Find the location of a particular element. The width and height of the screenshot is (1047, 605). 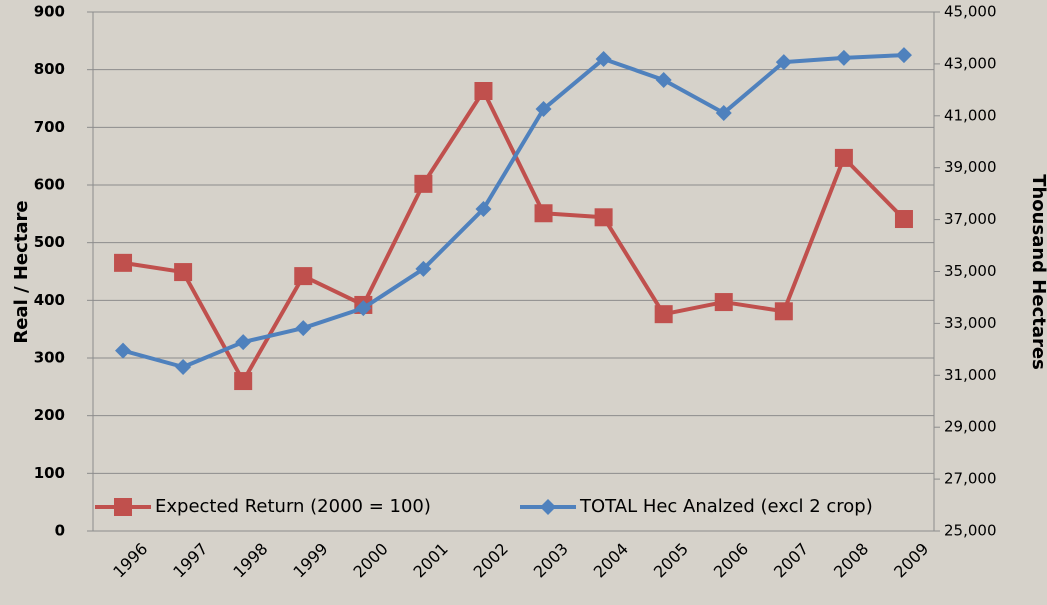

y-tick-label: 300 is located at coordinates (49, 358).